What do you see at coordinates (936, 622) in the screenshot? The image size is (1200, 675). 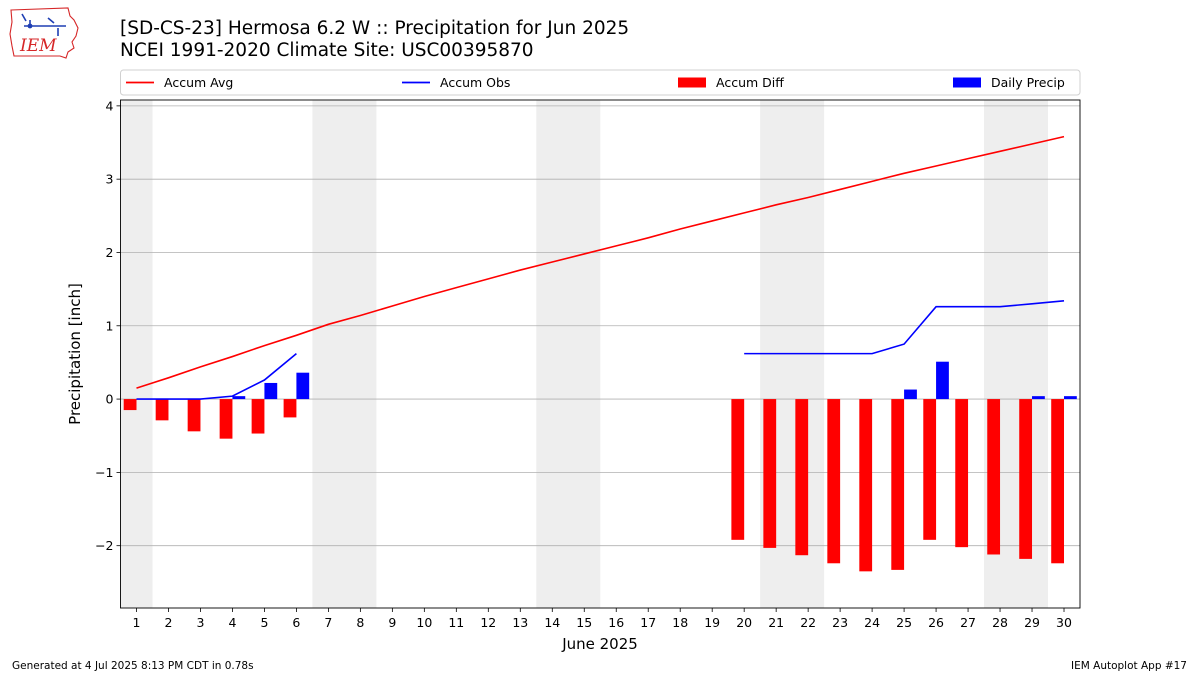 I see `x-tick-label-25: 26` at bounding box center [936, 622].